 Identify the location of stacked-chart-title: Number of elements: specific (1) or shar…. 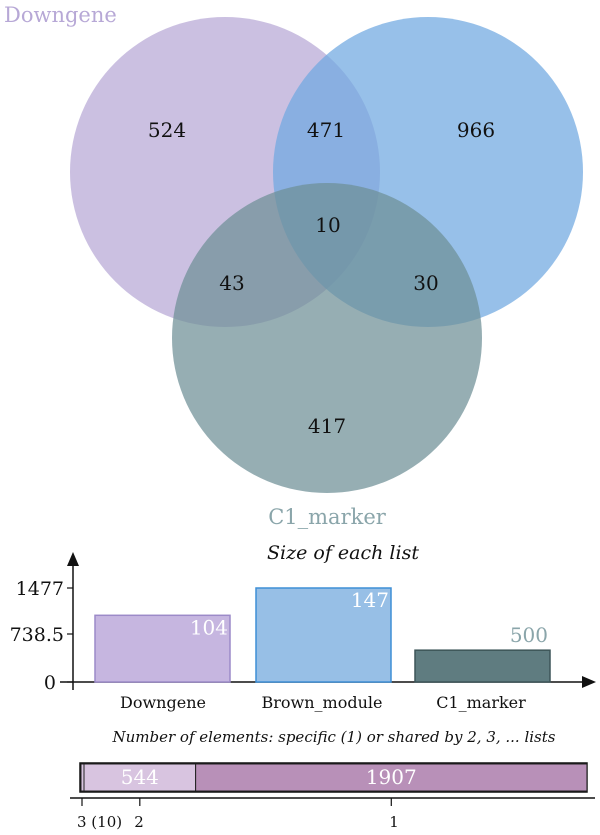
(334, 737).